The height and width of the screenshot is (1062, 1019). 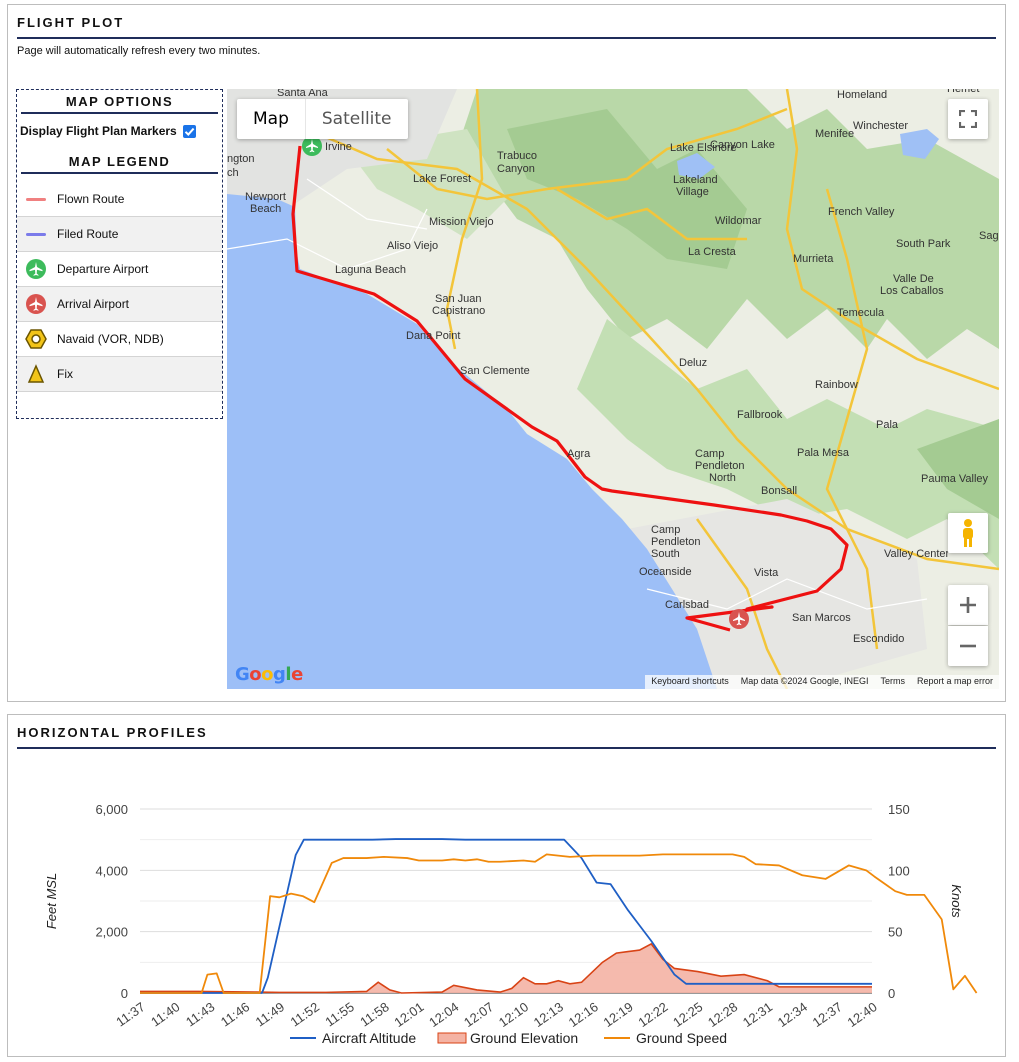 I want to click on x-tick-label: 12:04, so click(x=443, y=1014).